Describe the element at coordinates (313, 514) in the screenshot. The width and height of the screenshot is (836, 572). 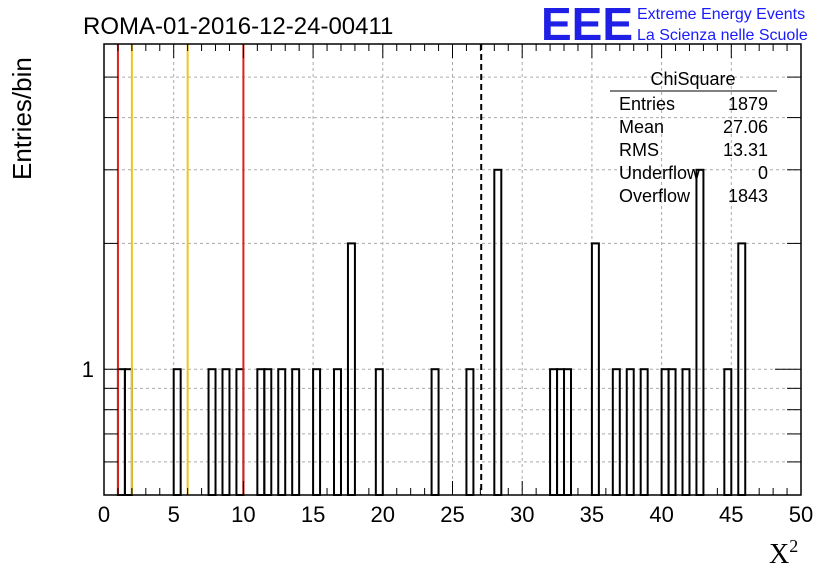
I see `x-tick-label: 15` at that location.